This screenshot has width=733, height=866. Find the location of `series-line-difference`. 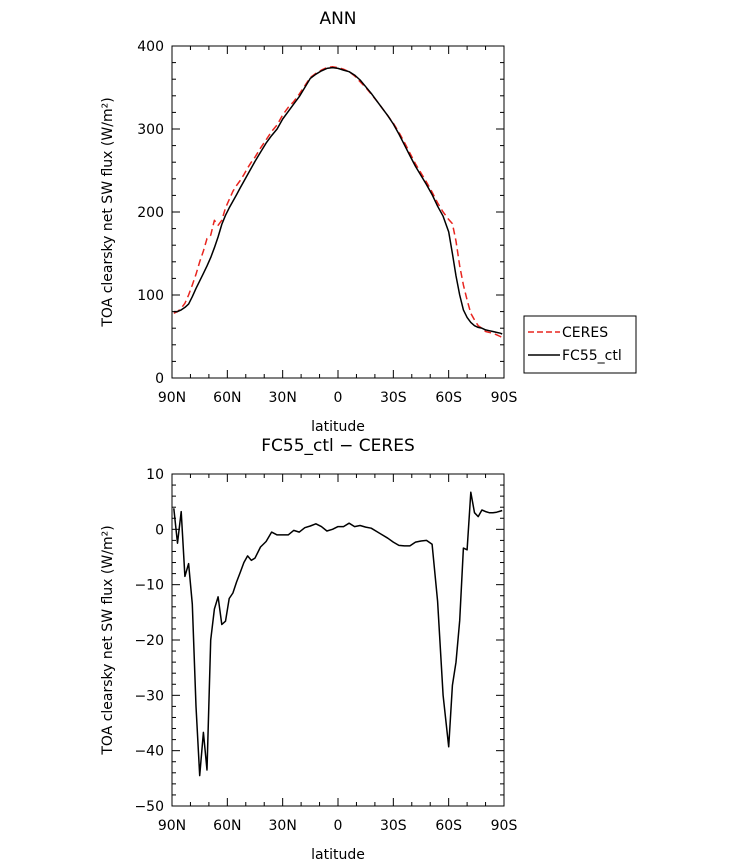

series-line-difference is located at coordinates (338, 634).